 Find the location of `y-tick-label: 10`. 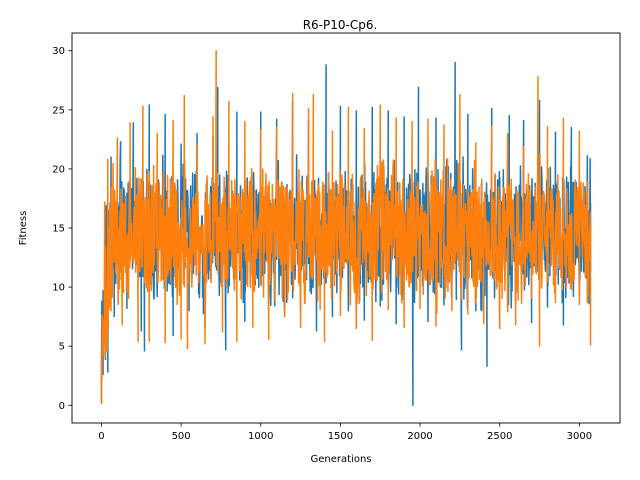

y-tick-label: 10 is located at coordinates (58, 288).